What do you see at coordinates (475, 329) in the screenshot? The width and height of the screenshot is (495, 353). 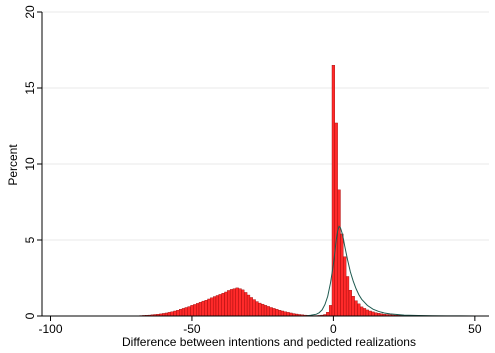 I see `x-tick-label: 50` at bounding box center [475, 329].